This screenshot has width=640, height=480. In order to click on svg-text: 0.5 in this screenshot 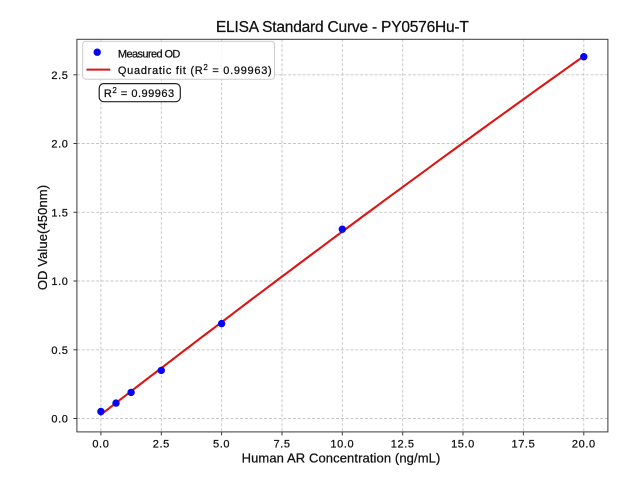, I will do `click(59, 351)`.